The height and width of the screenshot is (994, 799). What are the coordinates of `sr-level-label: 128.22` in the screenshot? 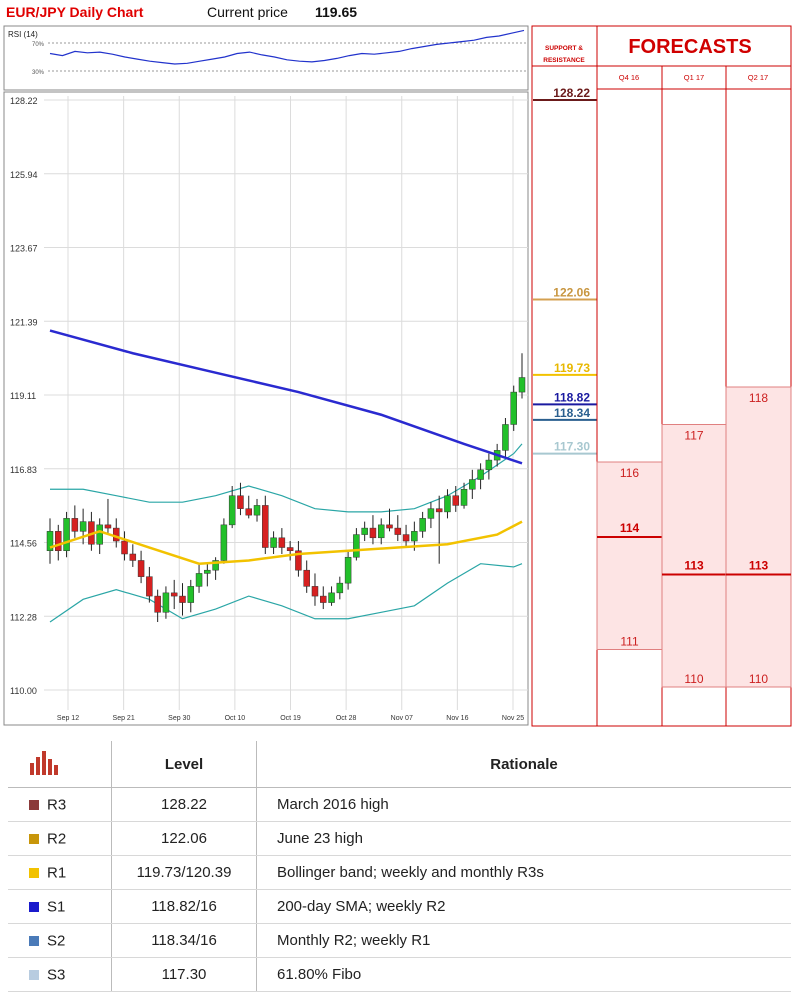 It's located at (571, 93).